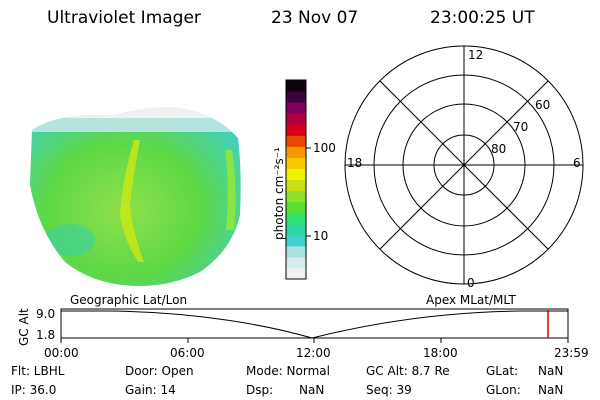  I want to click on timeline-frame, so click(314, 323).